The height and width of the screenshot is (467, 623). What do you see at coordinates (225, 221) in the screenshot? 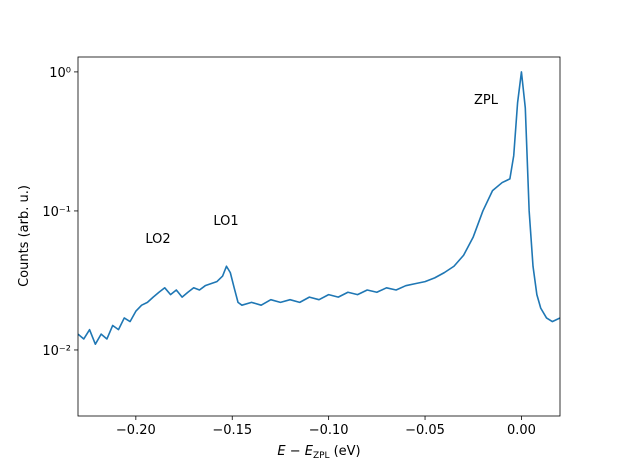
I see `annotation: LO1` at bounding box center [225, 221].